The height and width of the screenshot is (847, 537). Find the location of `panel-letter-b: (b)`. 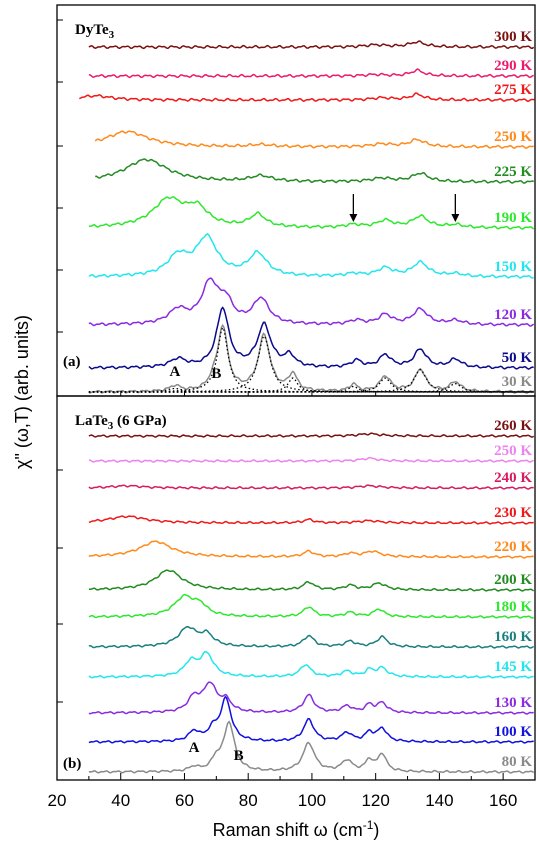

panel-letter-b: (b) is located at coordinates (72, 764).